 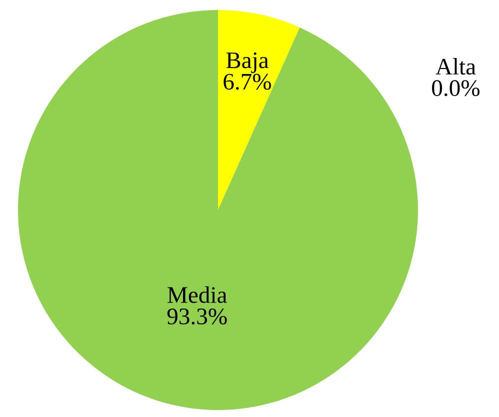 I want to click on pie-slice, so click(x=259, y=110).